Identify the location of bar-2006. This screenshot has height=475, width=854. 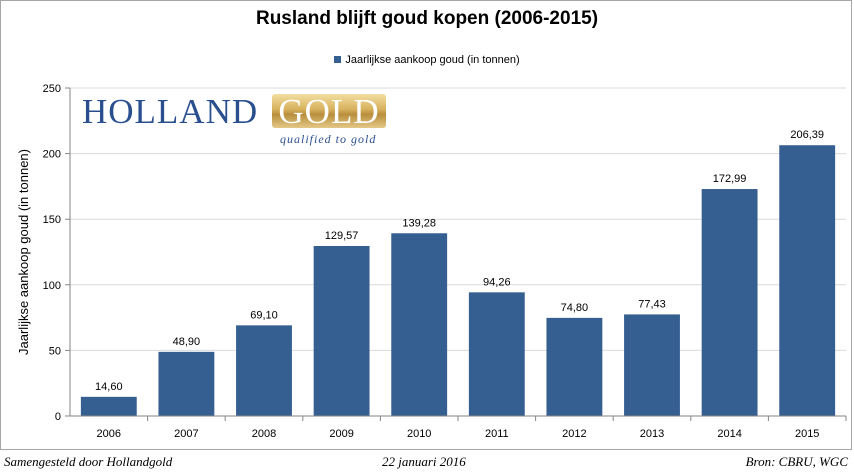
(108, 406).